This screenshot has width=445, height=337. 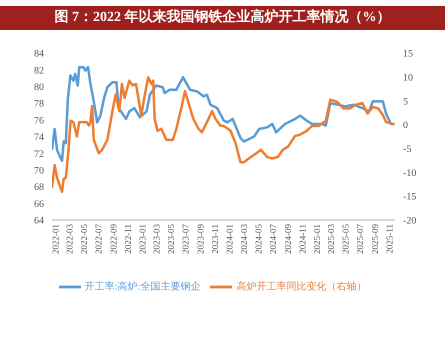 What do you see at coordinates (287, 239) in the screenshot?
I see `x-tick-label: 2024-09` at bounding box center [287, 239].